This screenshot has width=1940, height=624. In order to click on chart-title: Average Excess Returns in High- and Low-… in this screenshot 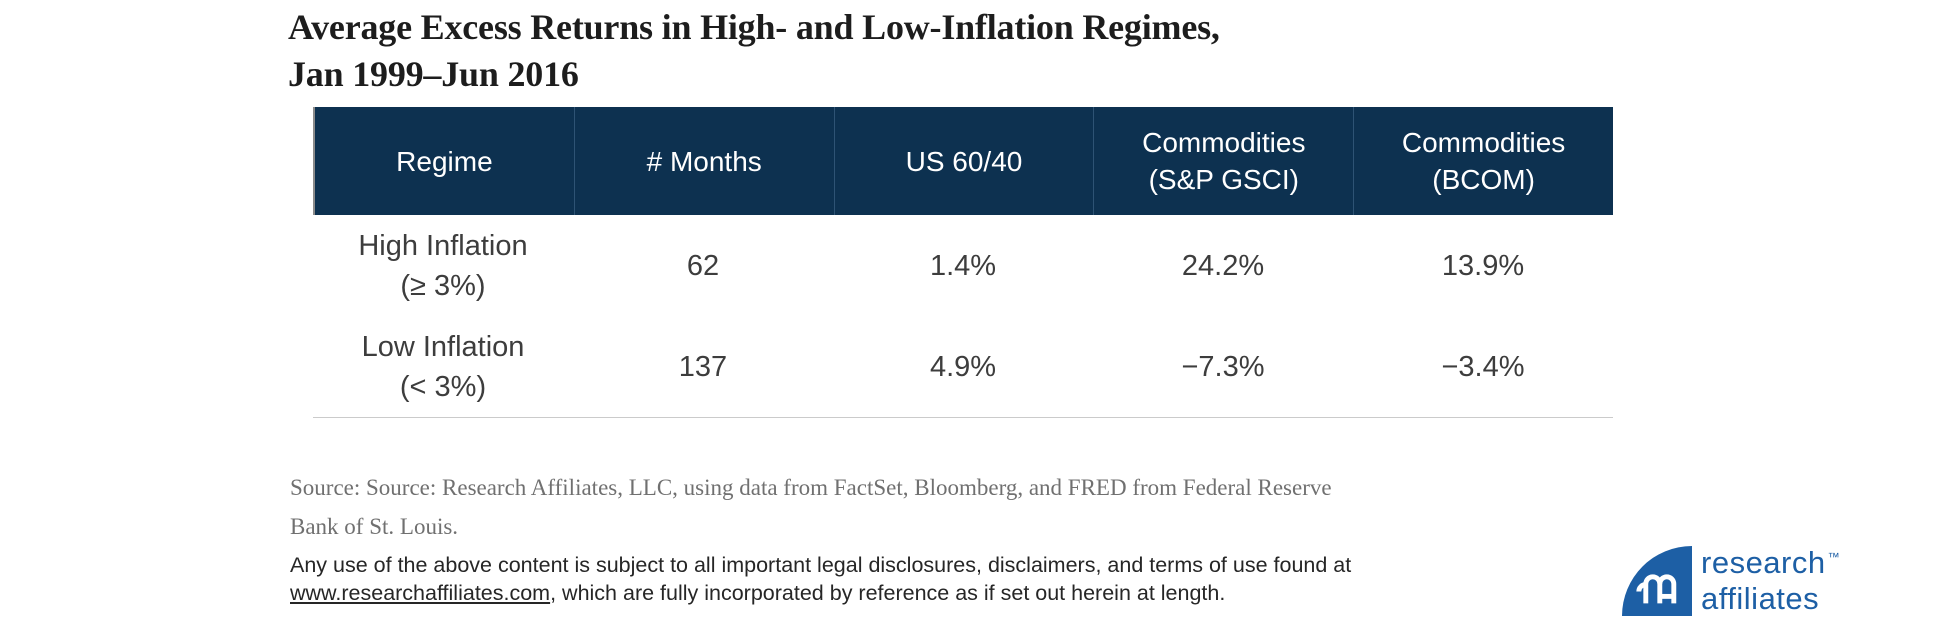, I will do `click(754, 50)`.